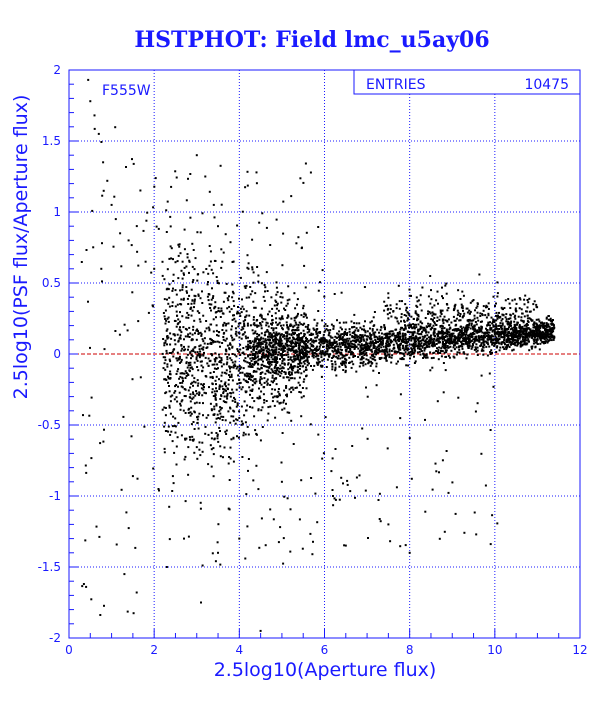 Image resolution: width=612 pixels, height=709 pixels. I want to click on chart-title: HSTPHOT: Field lmc_u5ay06, so click(311, 40).